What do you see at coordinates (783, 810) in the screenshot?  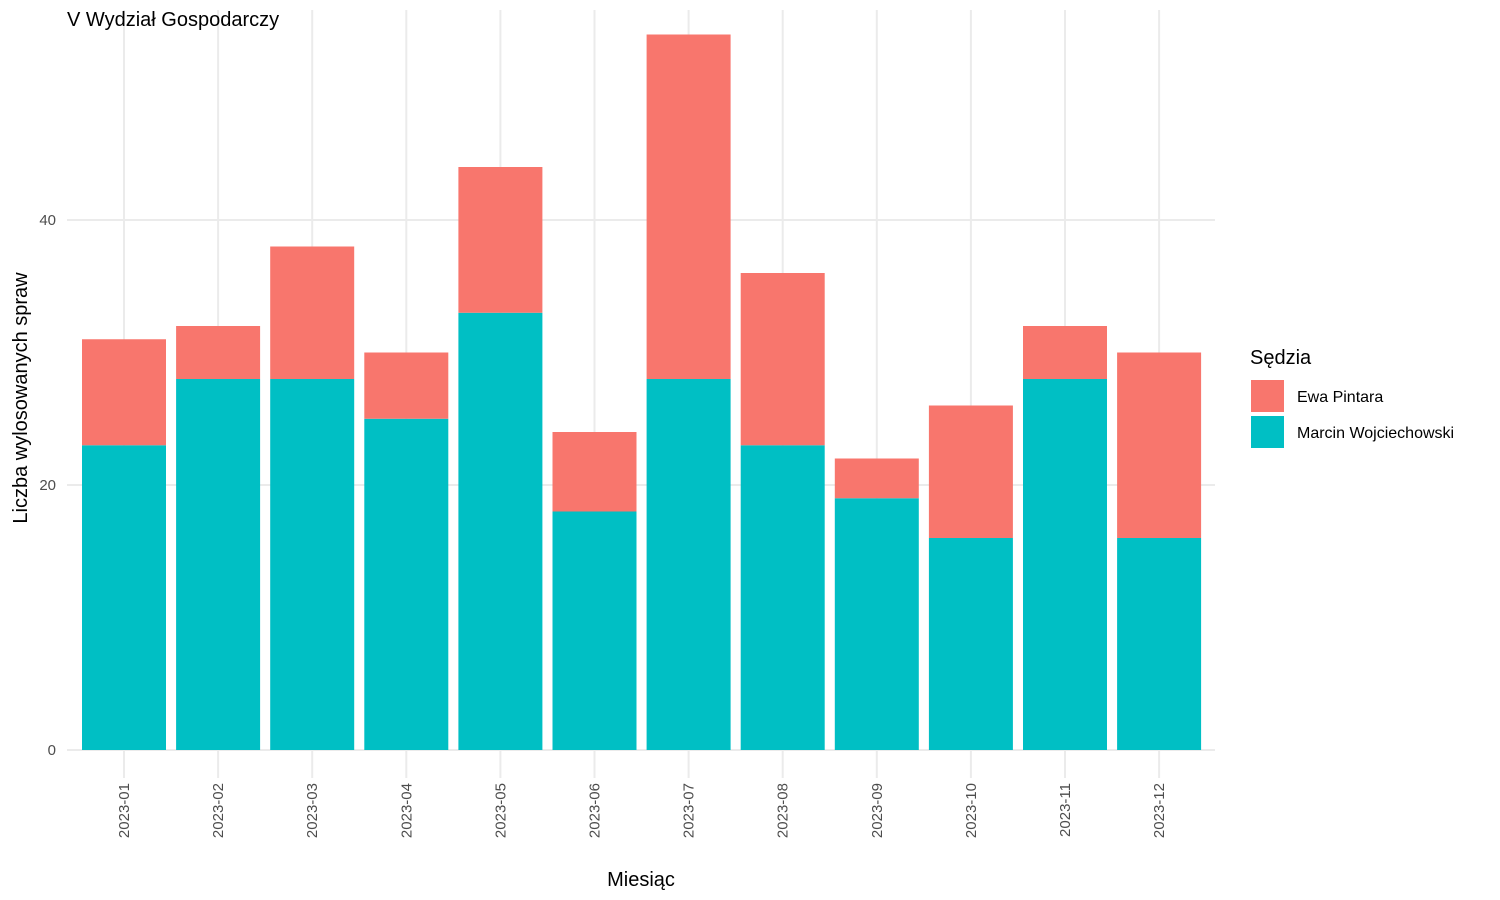 I see `x-tick-label: 2023-08` at bounding box center [783, 810].